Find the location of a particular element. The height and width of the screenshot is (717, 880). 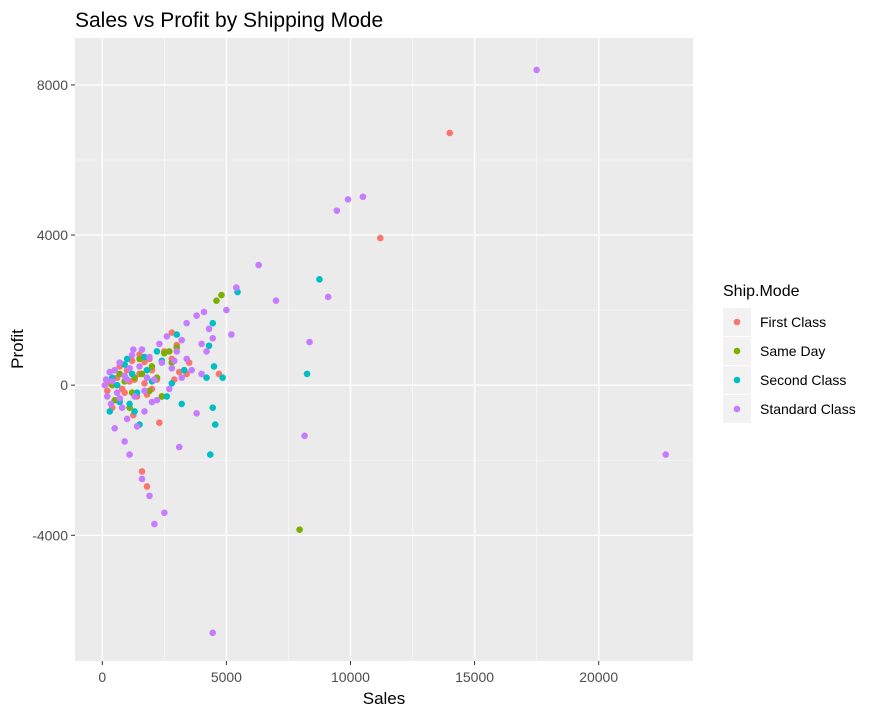

legend-swatch-first-class is located at coordinates (737, 322).